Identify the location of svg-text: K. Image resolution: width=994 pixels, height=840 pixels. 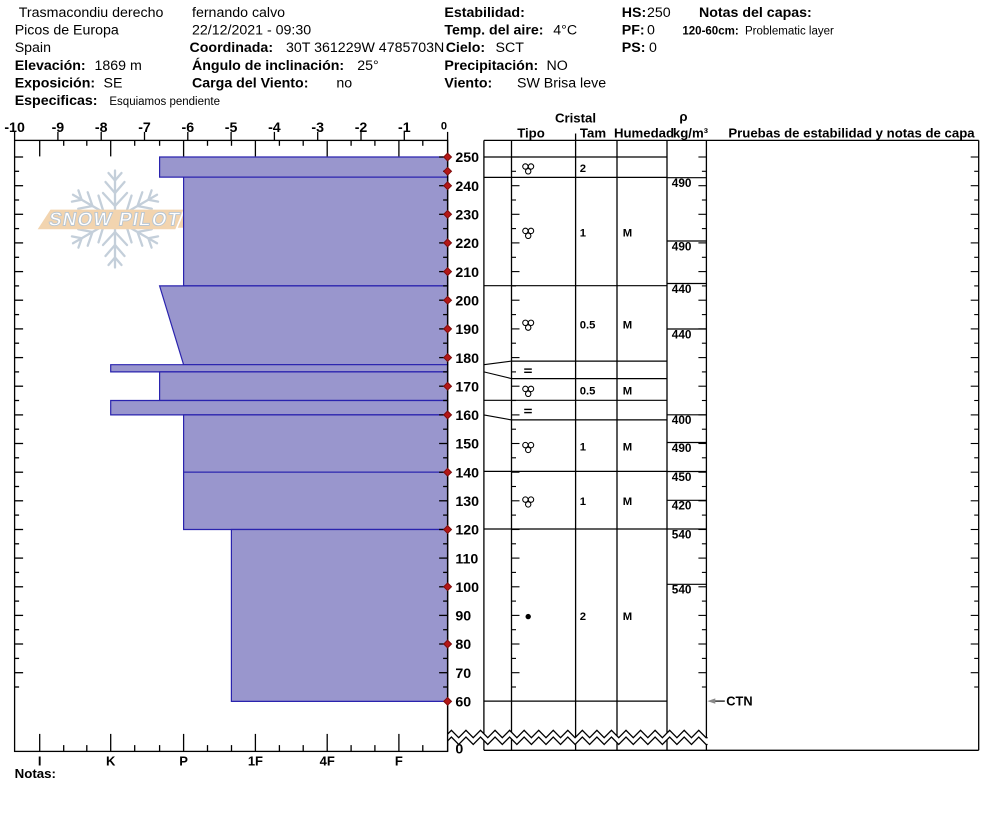
(111, 760).